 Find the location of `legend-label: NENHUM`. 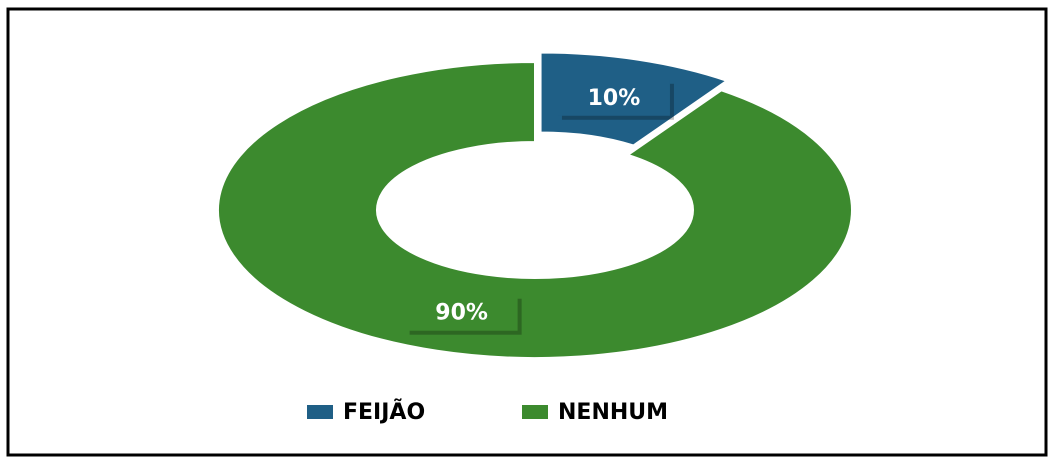

legend-label: NENHUM is located at coordinates (613, 412).